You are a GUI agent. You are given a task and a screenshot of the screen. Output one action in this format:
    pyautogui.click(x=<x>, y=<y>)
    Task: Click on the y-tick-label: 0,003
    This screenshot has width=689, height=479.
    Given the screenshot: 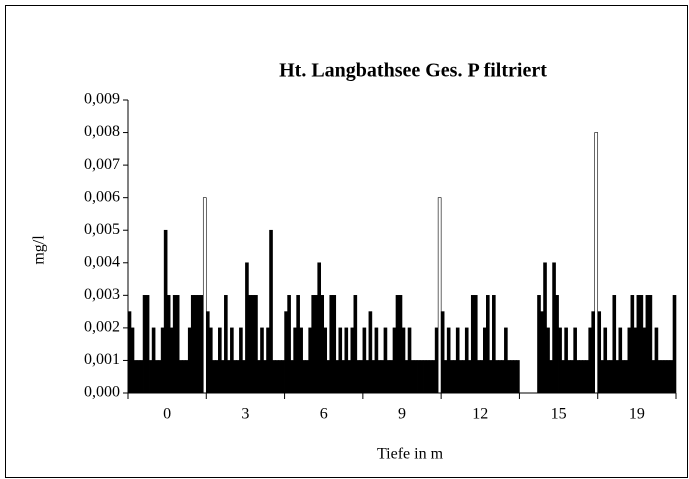 What is the action you would take?
    pyautogui.click(x=102, y=294)
    